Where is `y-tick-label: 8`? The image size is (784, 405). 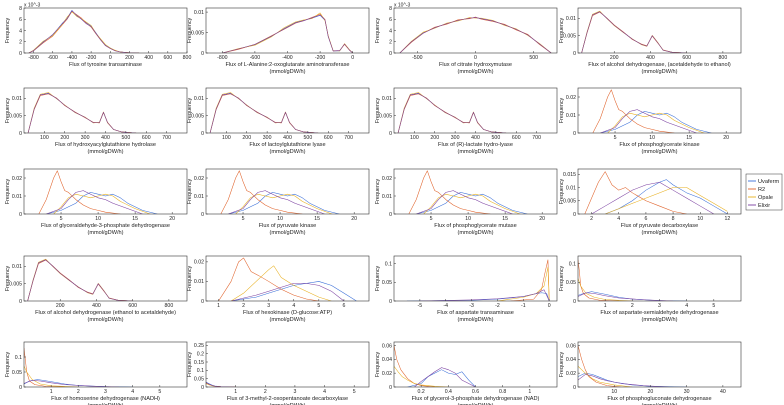
y-tick-label: 8 is located at coordinates (390, 9).